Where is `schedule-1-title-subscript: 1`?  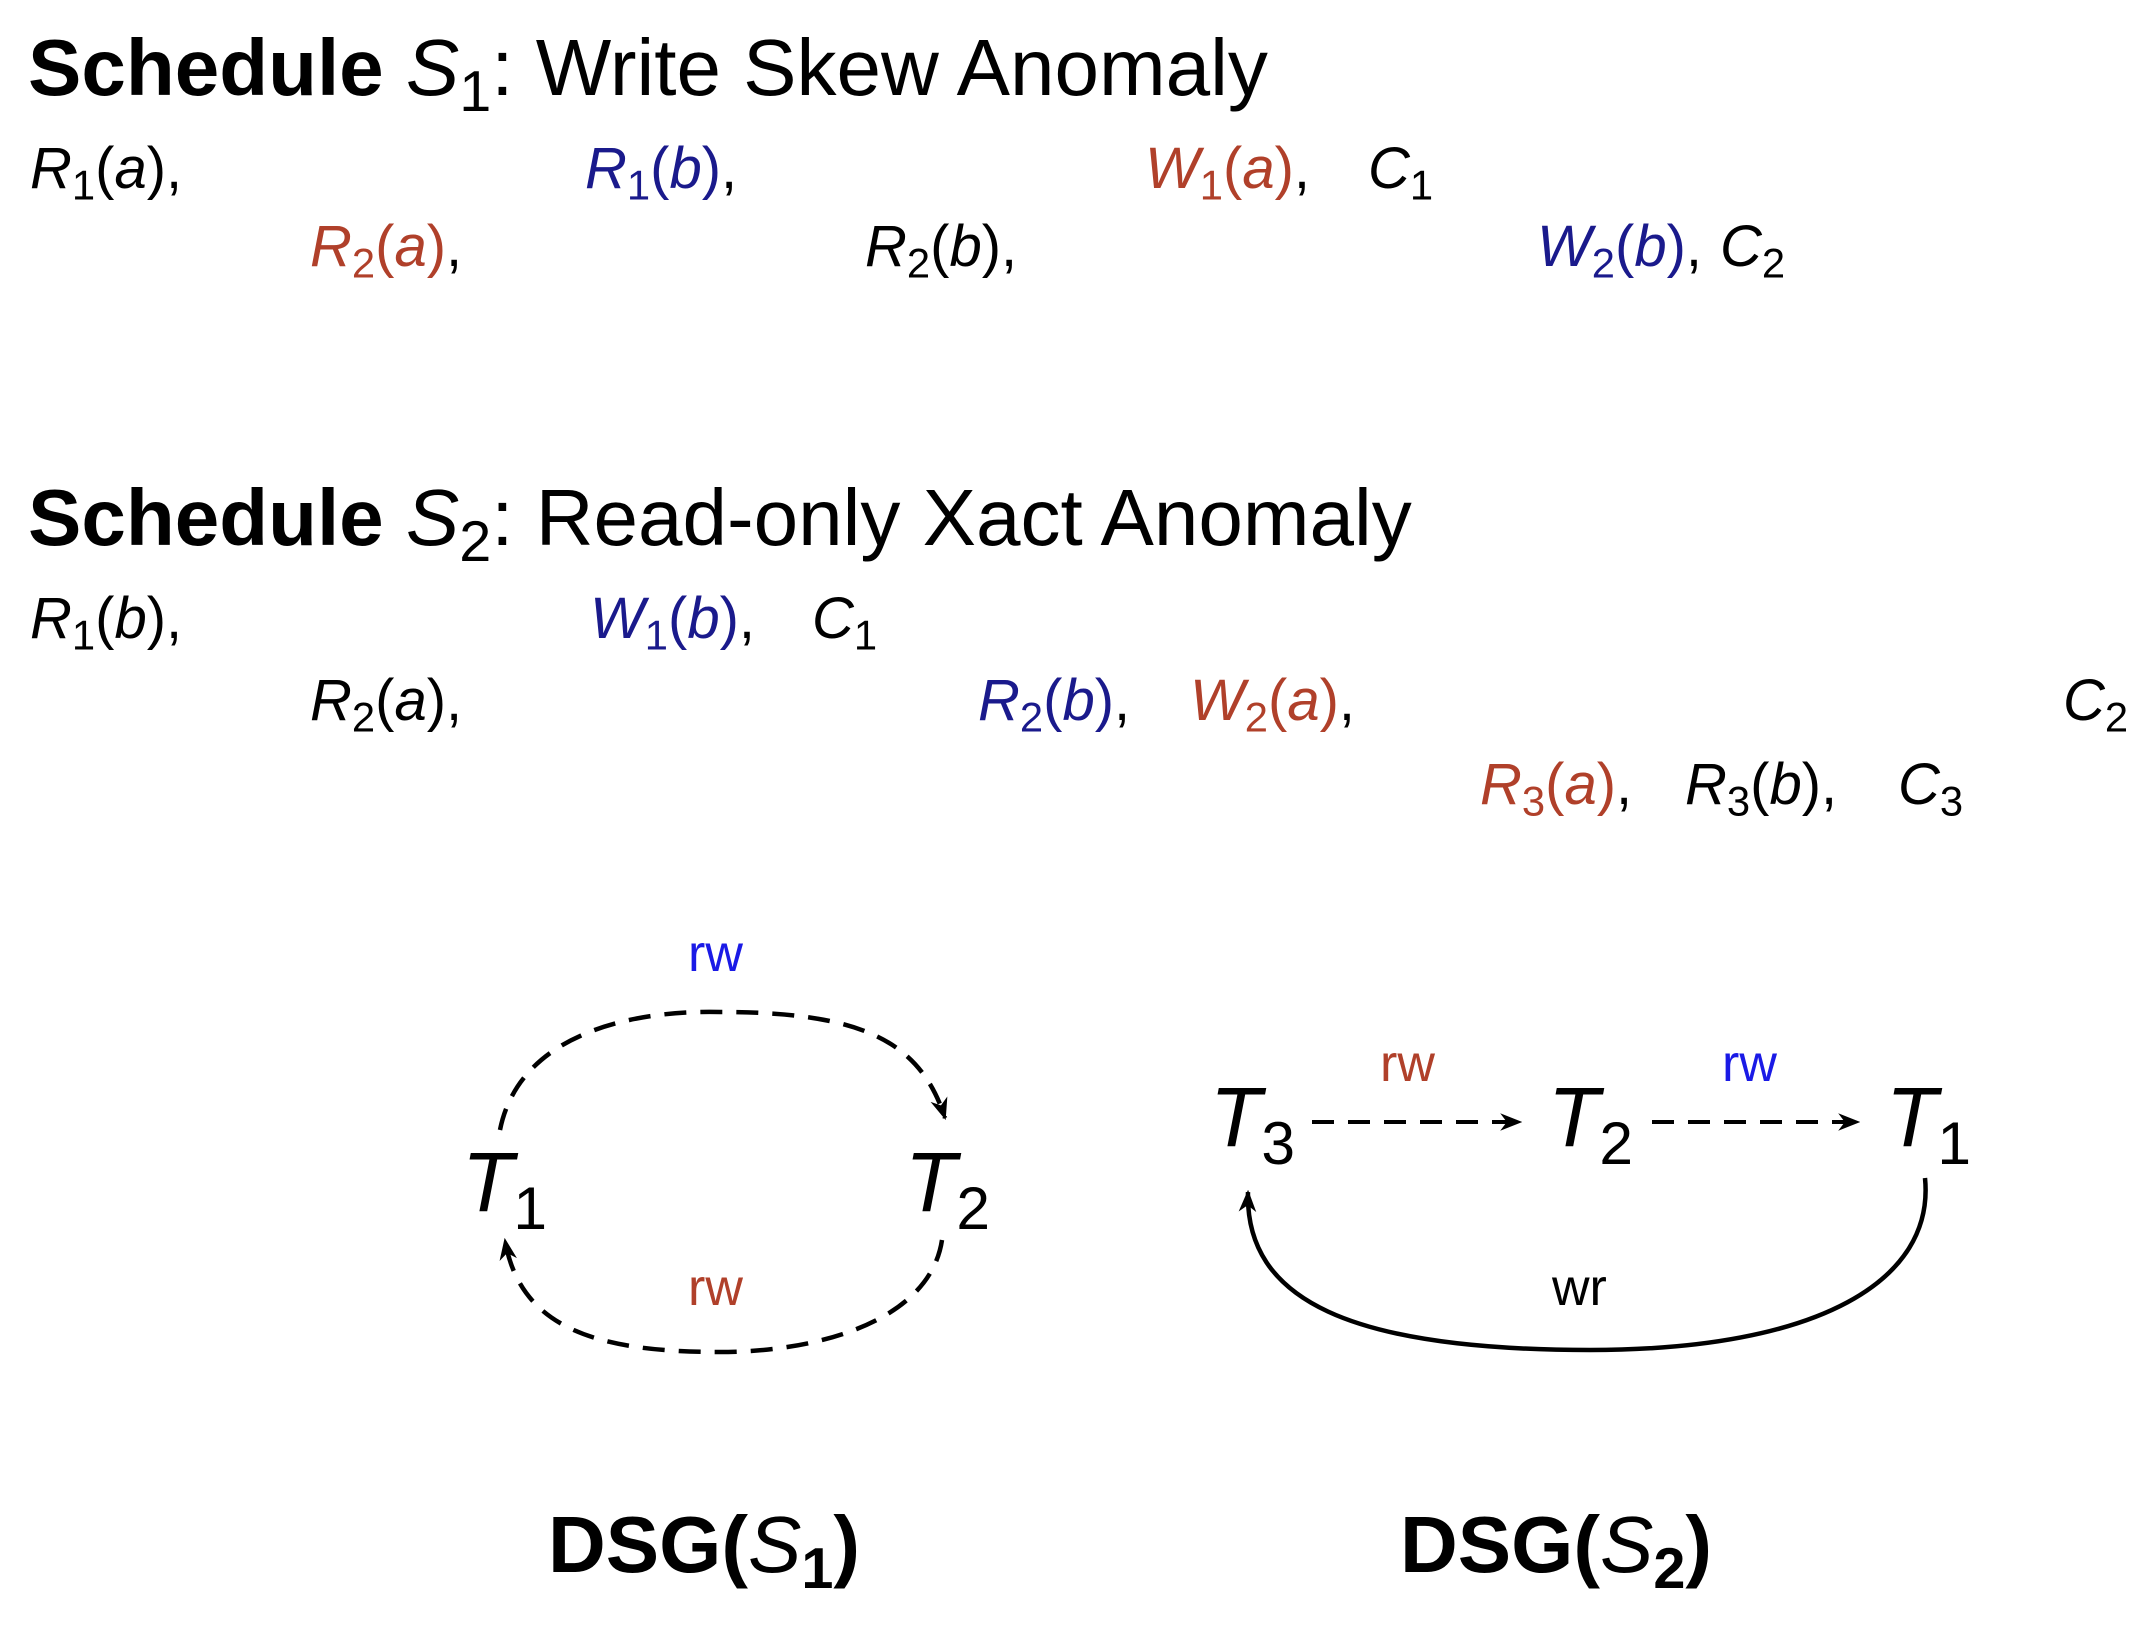 schedule-1-title-subscript: 1 is located at coordinates (475, 92).